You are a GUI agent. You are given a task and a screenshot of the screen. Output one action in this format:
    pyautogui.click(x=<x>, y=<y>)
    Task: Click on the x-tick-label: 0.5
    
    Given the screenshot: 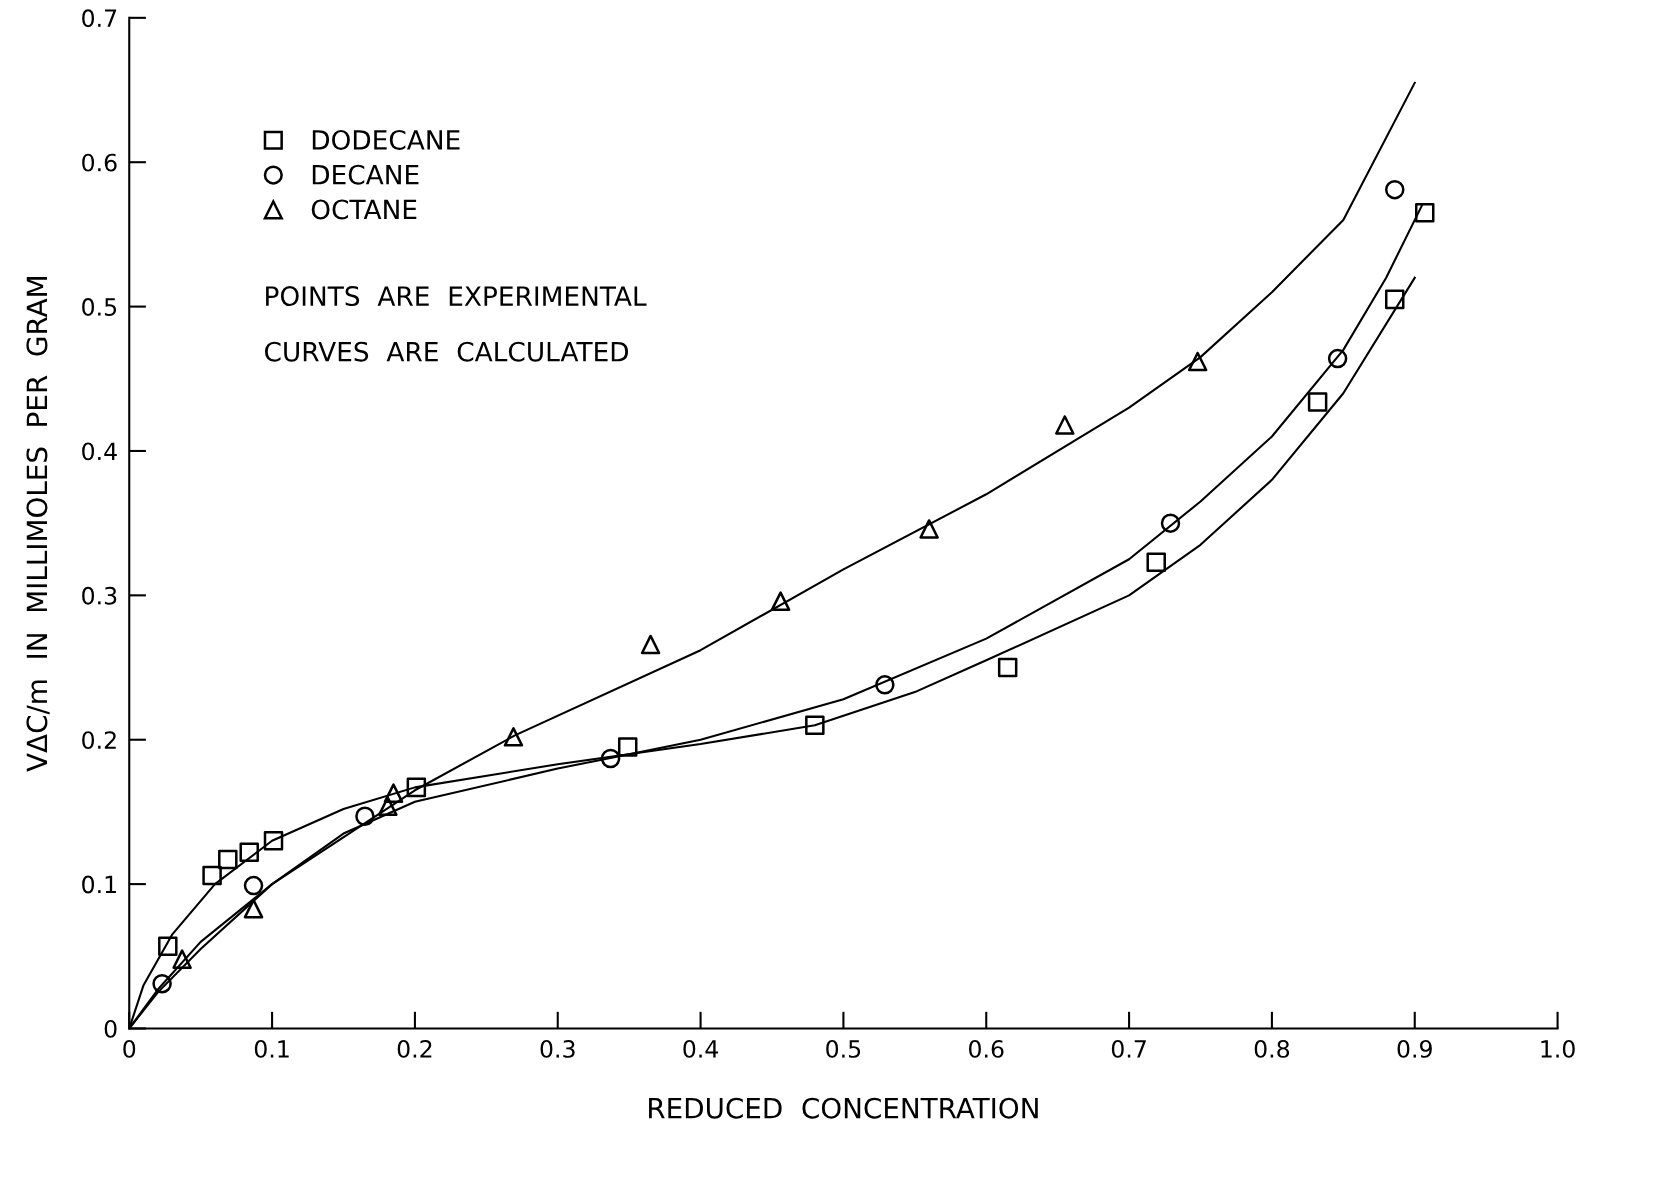 What is the action you would take?
    pyautogui.click(x=843, y=1049)
    